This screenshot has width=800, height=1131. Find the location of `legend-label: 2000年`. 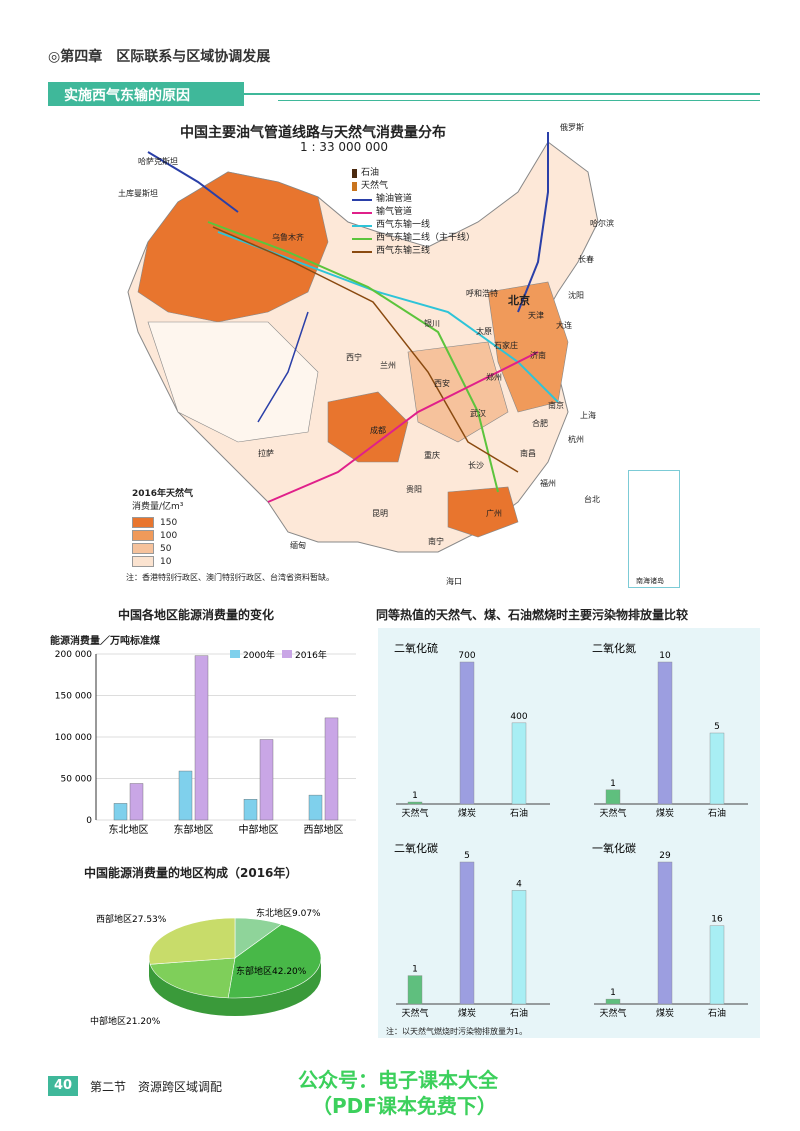

legend-label: 2000年 is located at coordinates (259, 655).